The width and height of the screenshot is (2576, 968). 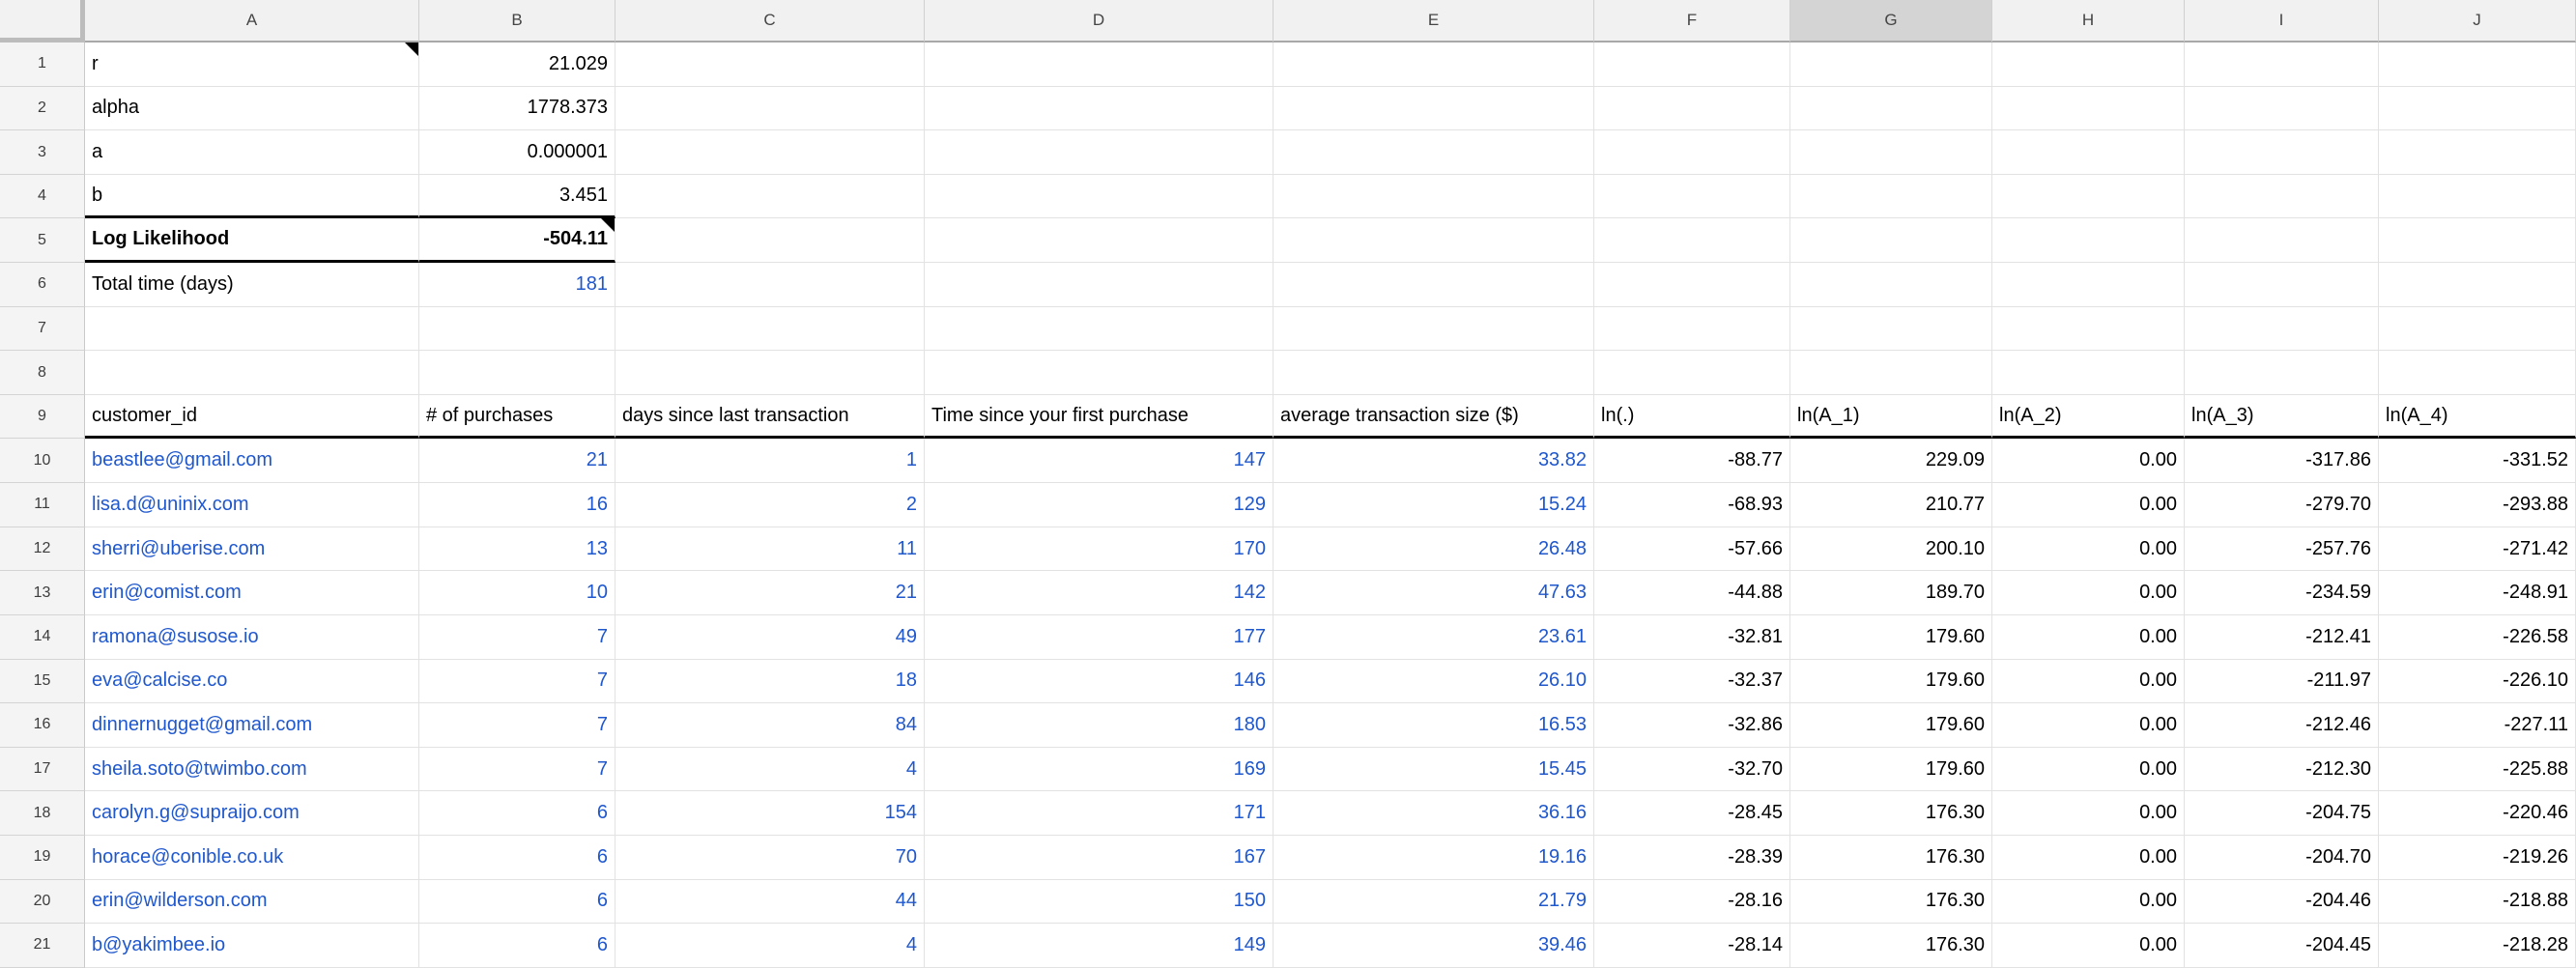 I want to click on cell-B11: 16, so click(x=517, y=505).